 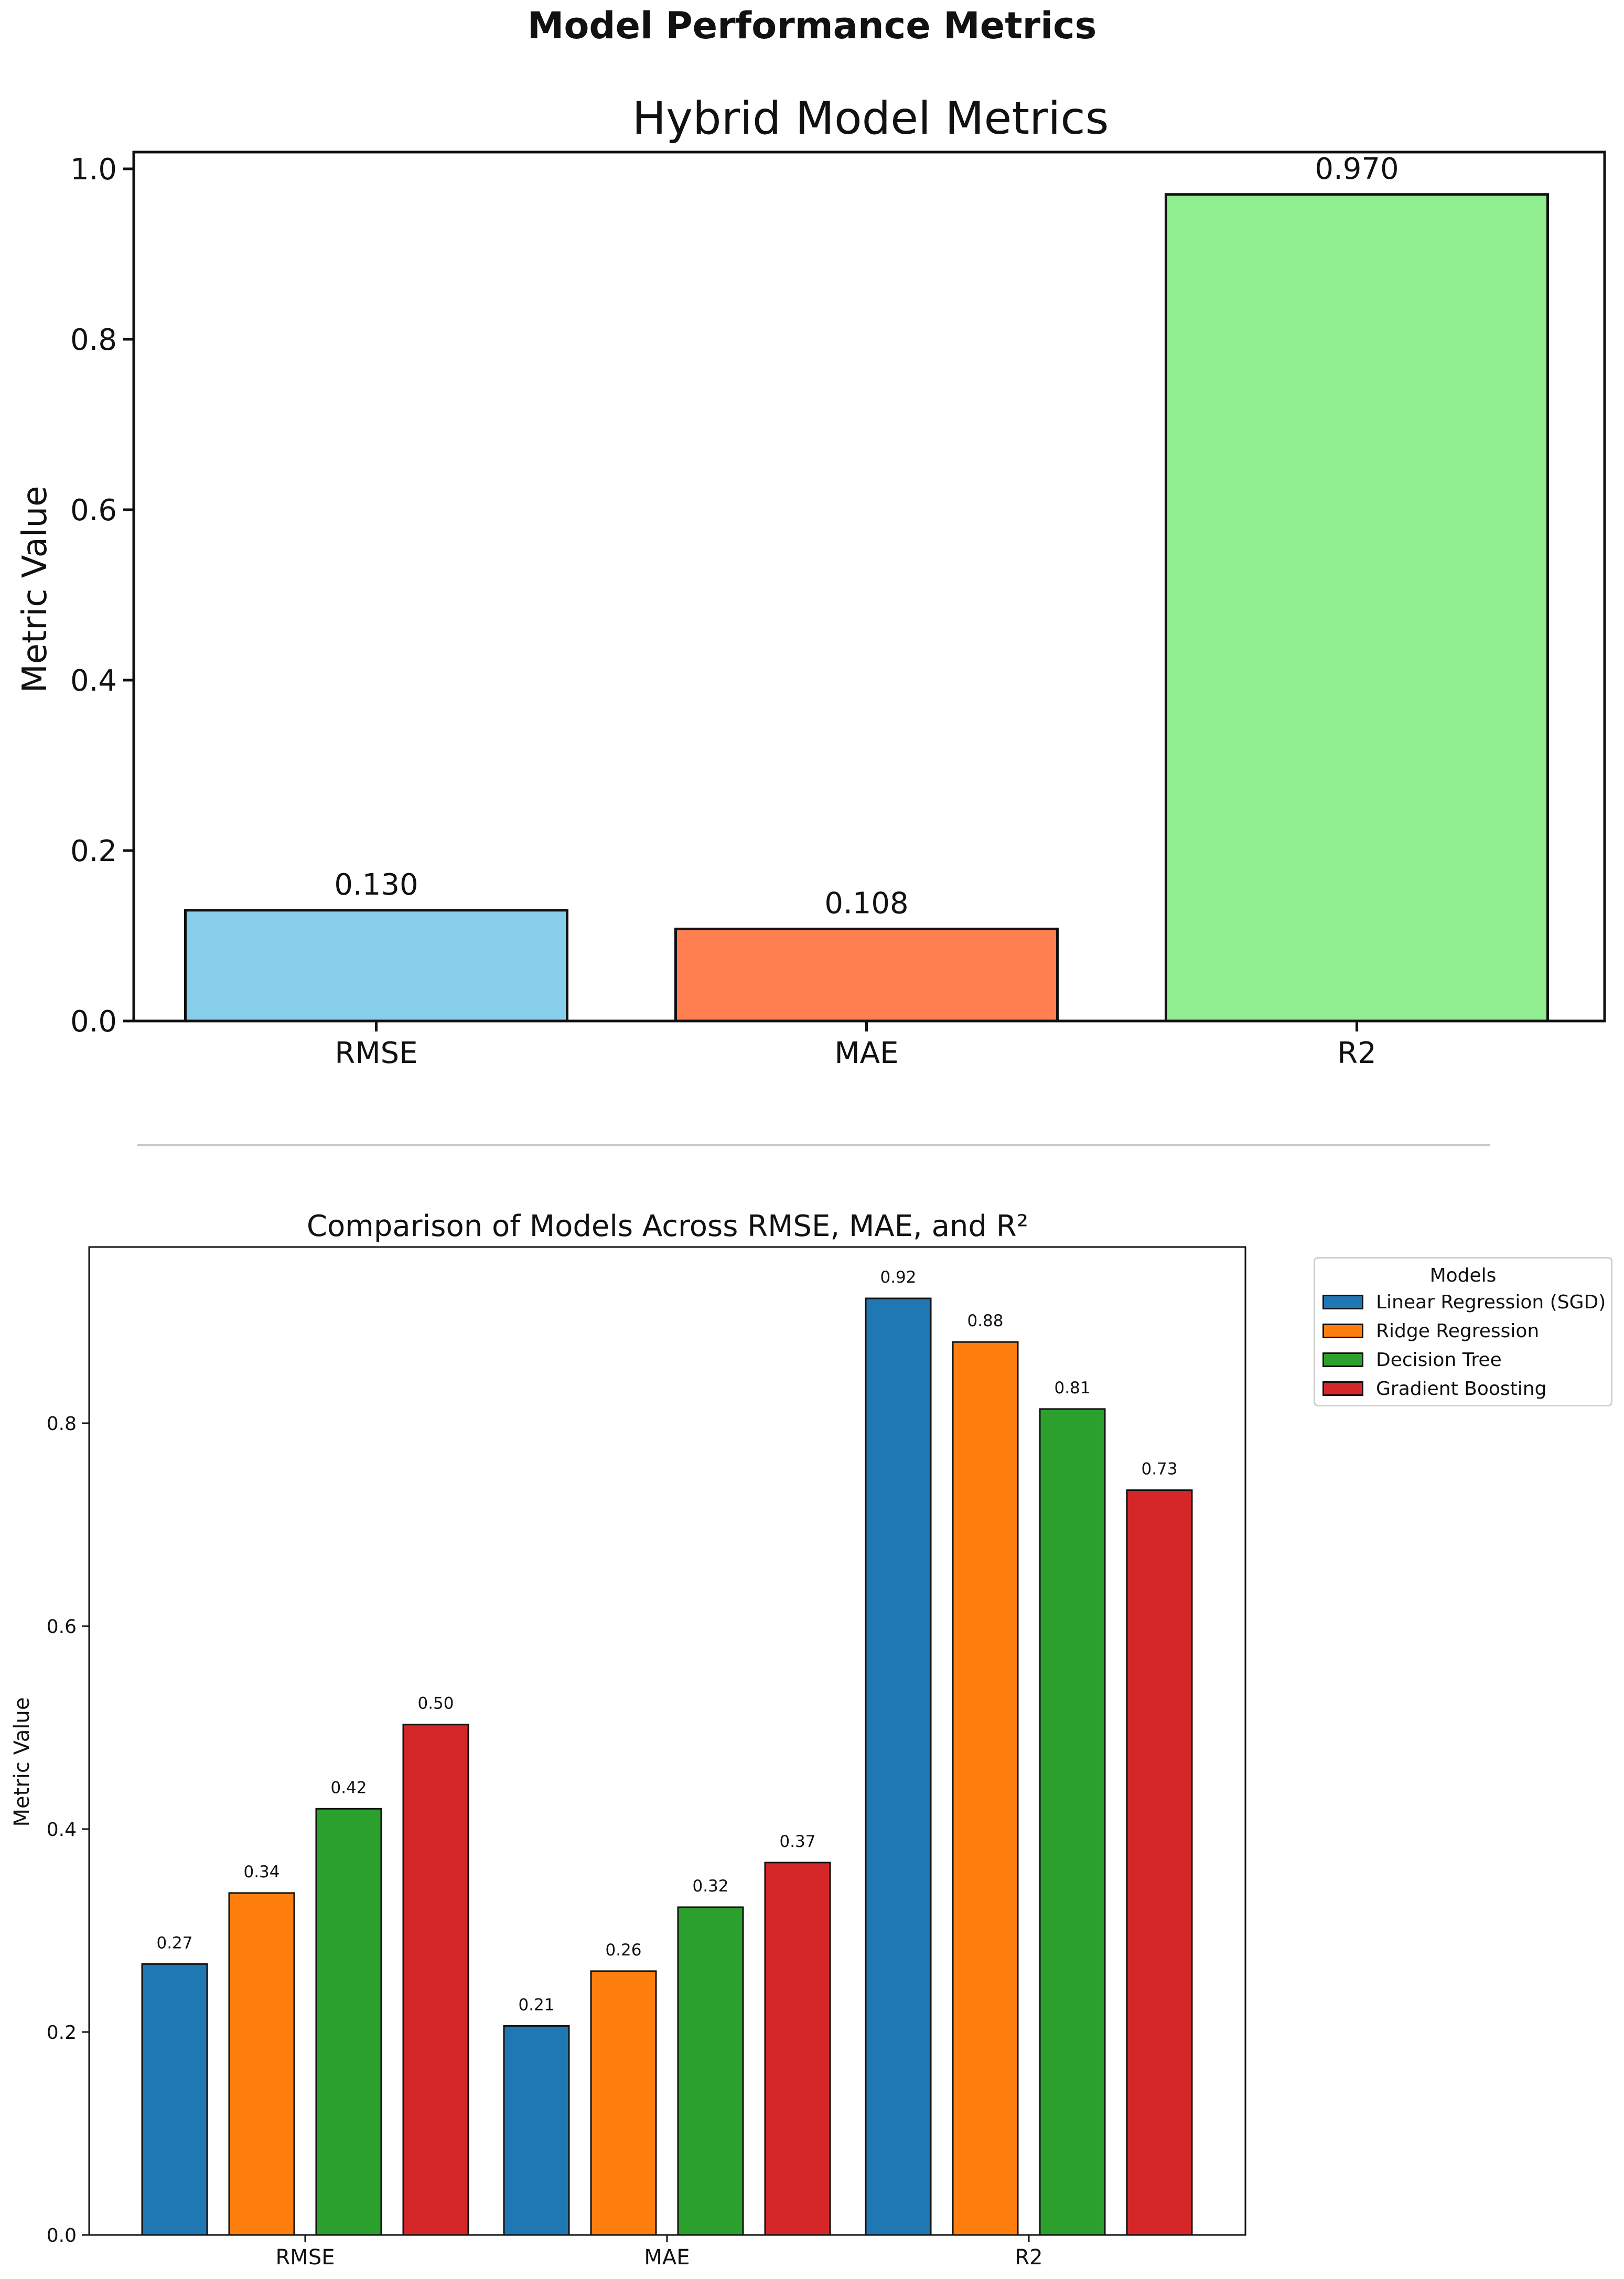 What do you see at coordinates (623, 1951) in the screenshot?
I see `chart2-value-label: 0.26` at bounding box center [623, 1951].